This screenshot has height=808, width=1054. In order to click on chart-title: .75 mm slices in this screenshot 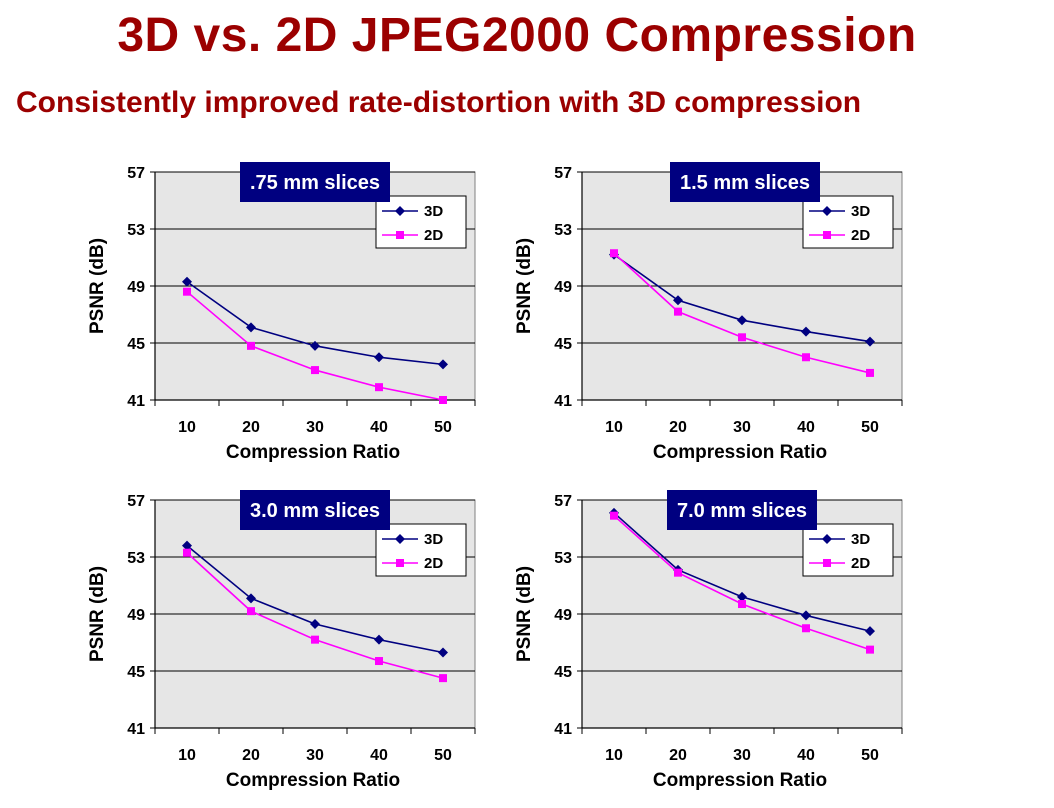, I will do `click(315, 183)`.